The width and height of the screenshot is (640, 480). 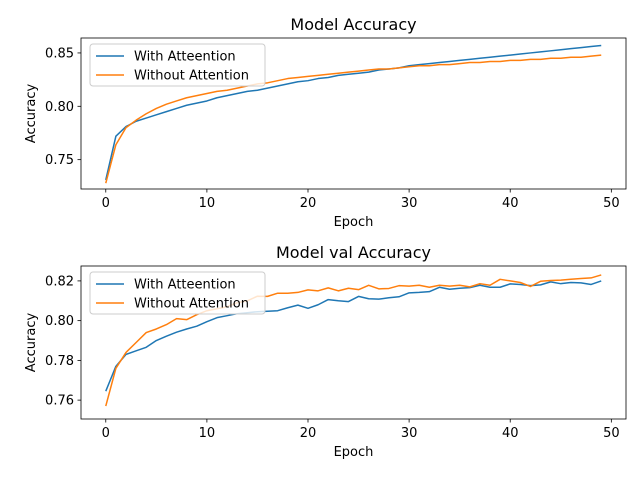 What do you see at coordinates (59, 361) in the screenshot?
I see `y-tick-label: 0.78` at bounding box center [59, 361].